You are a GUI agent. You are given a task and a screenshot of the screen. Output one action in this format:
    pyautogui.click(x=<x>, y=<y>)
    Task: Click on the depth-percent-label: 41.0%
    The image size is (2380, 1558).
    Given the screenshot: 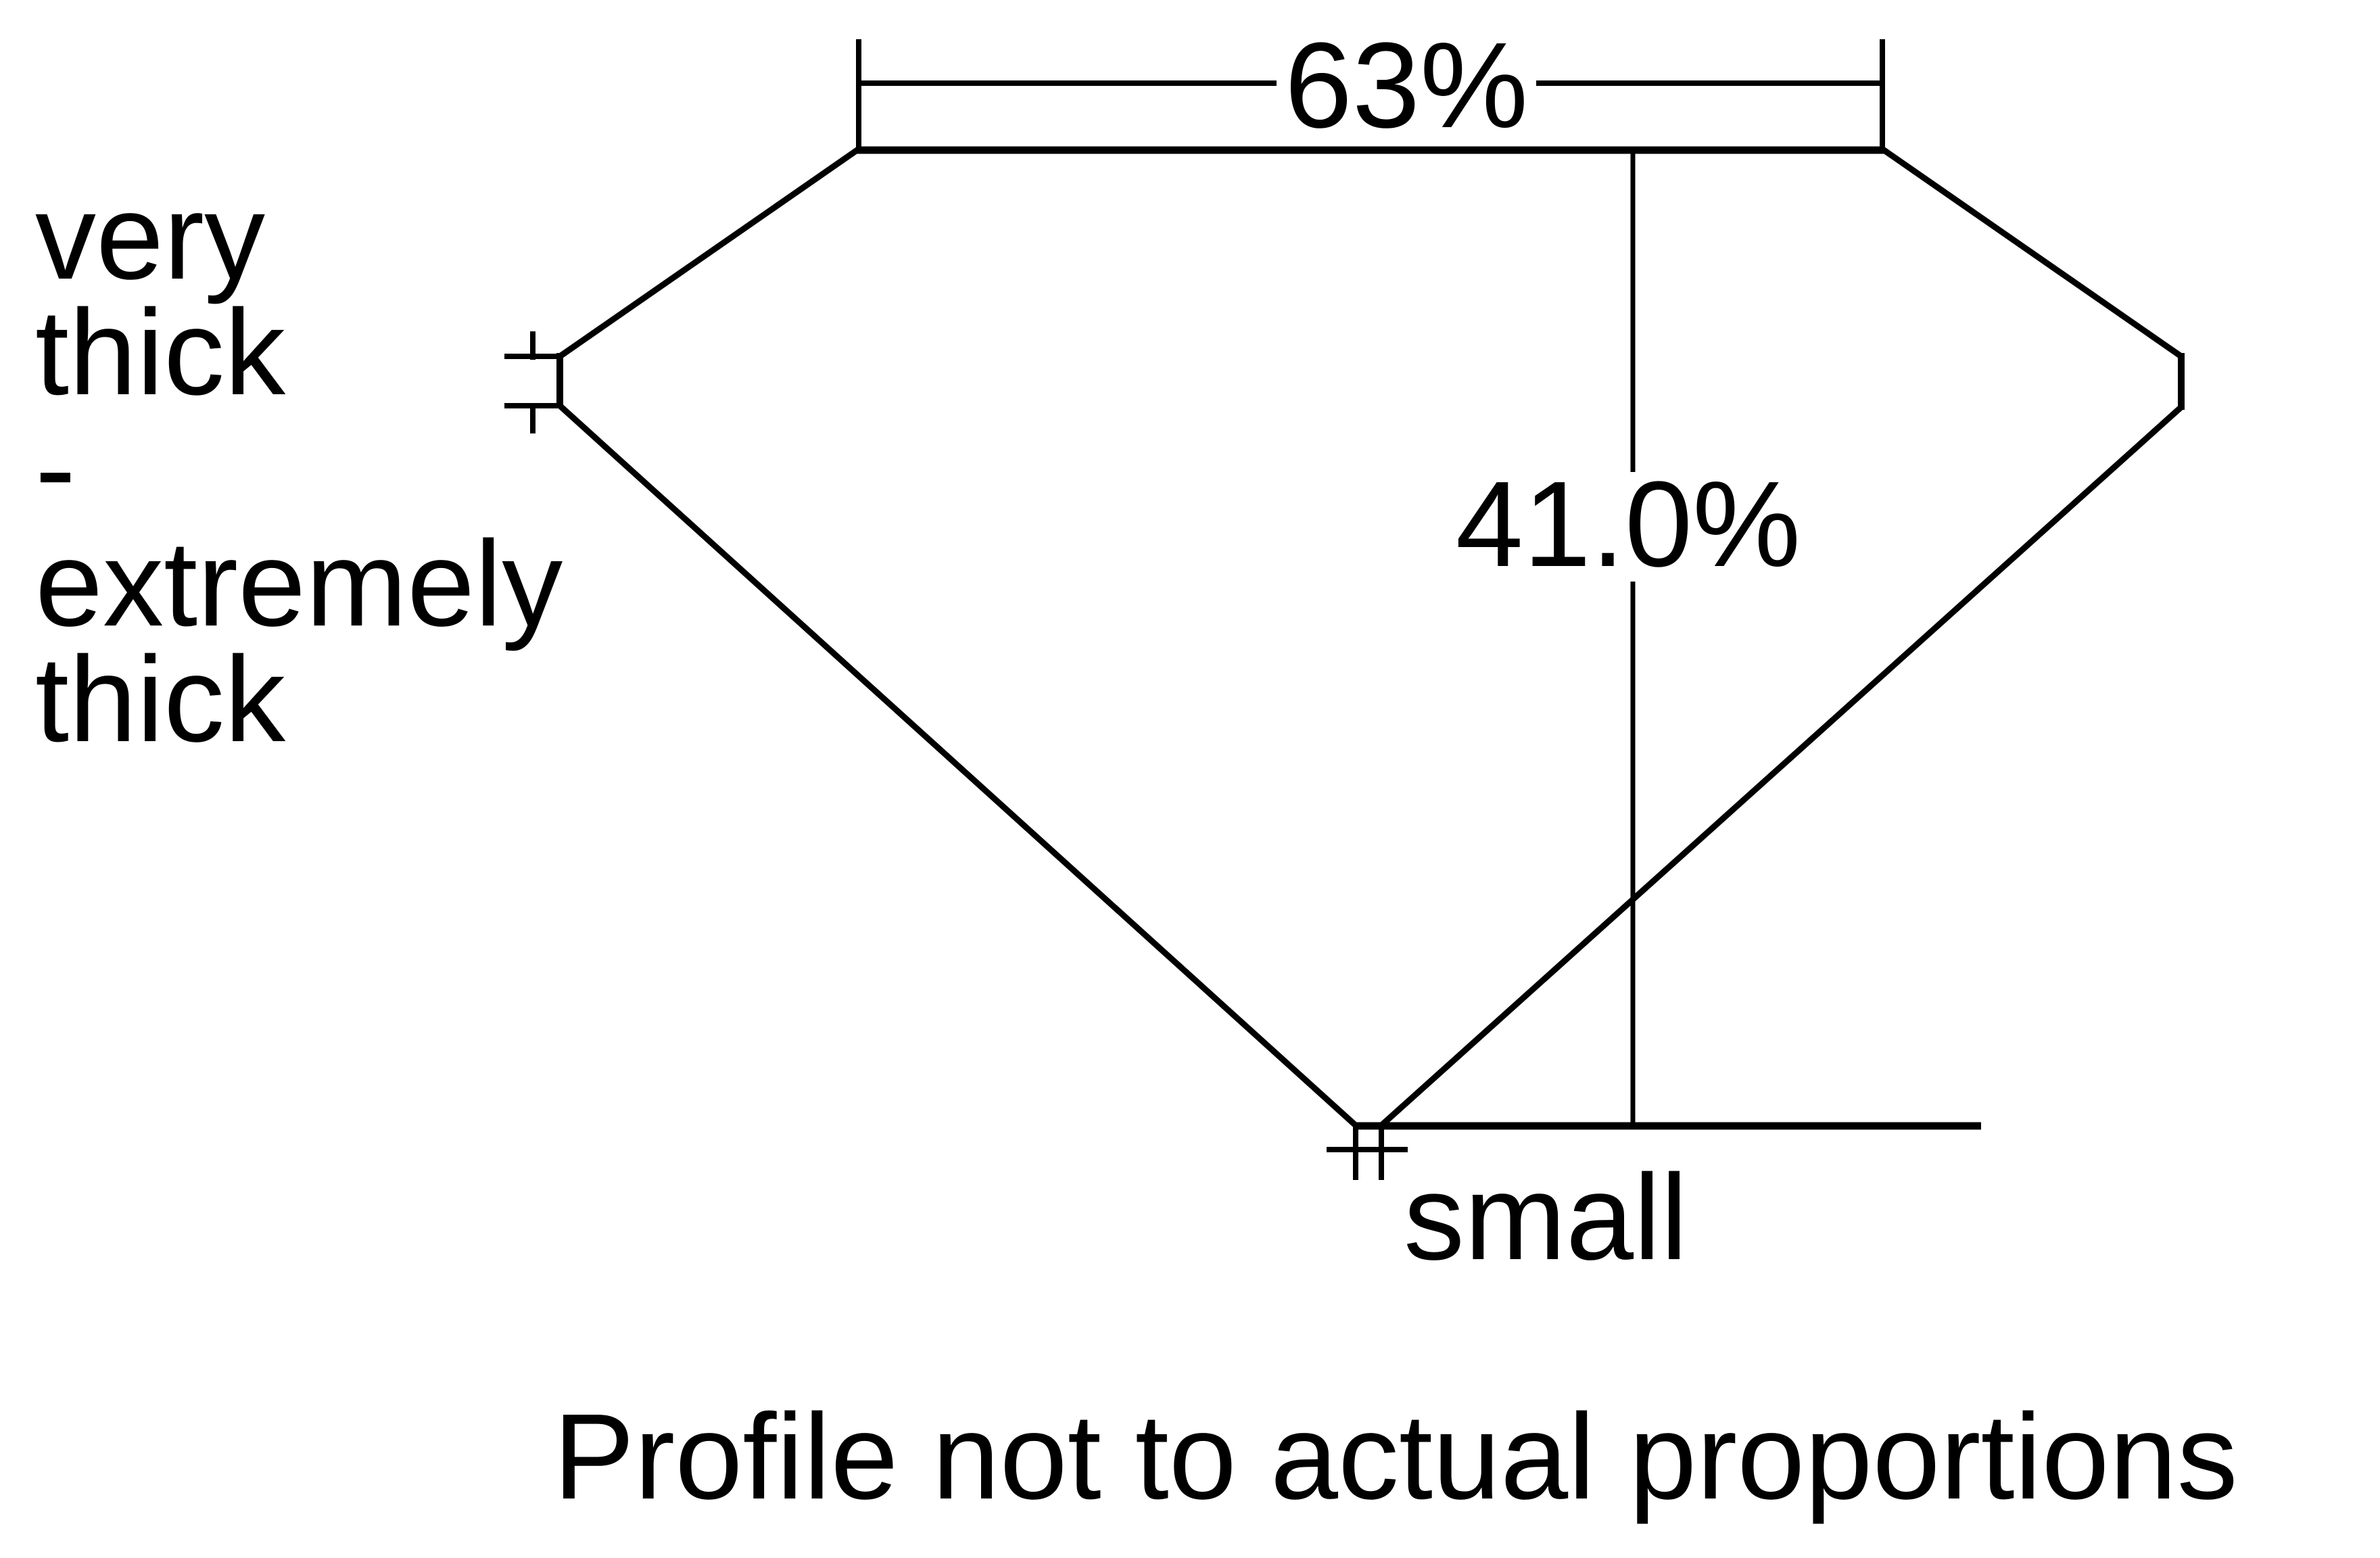 What is the action you would take?
    pyautogui.click(x=1628, y=524)
    